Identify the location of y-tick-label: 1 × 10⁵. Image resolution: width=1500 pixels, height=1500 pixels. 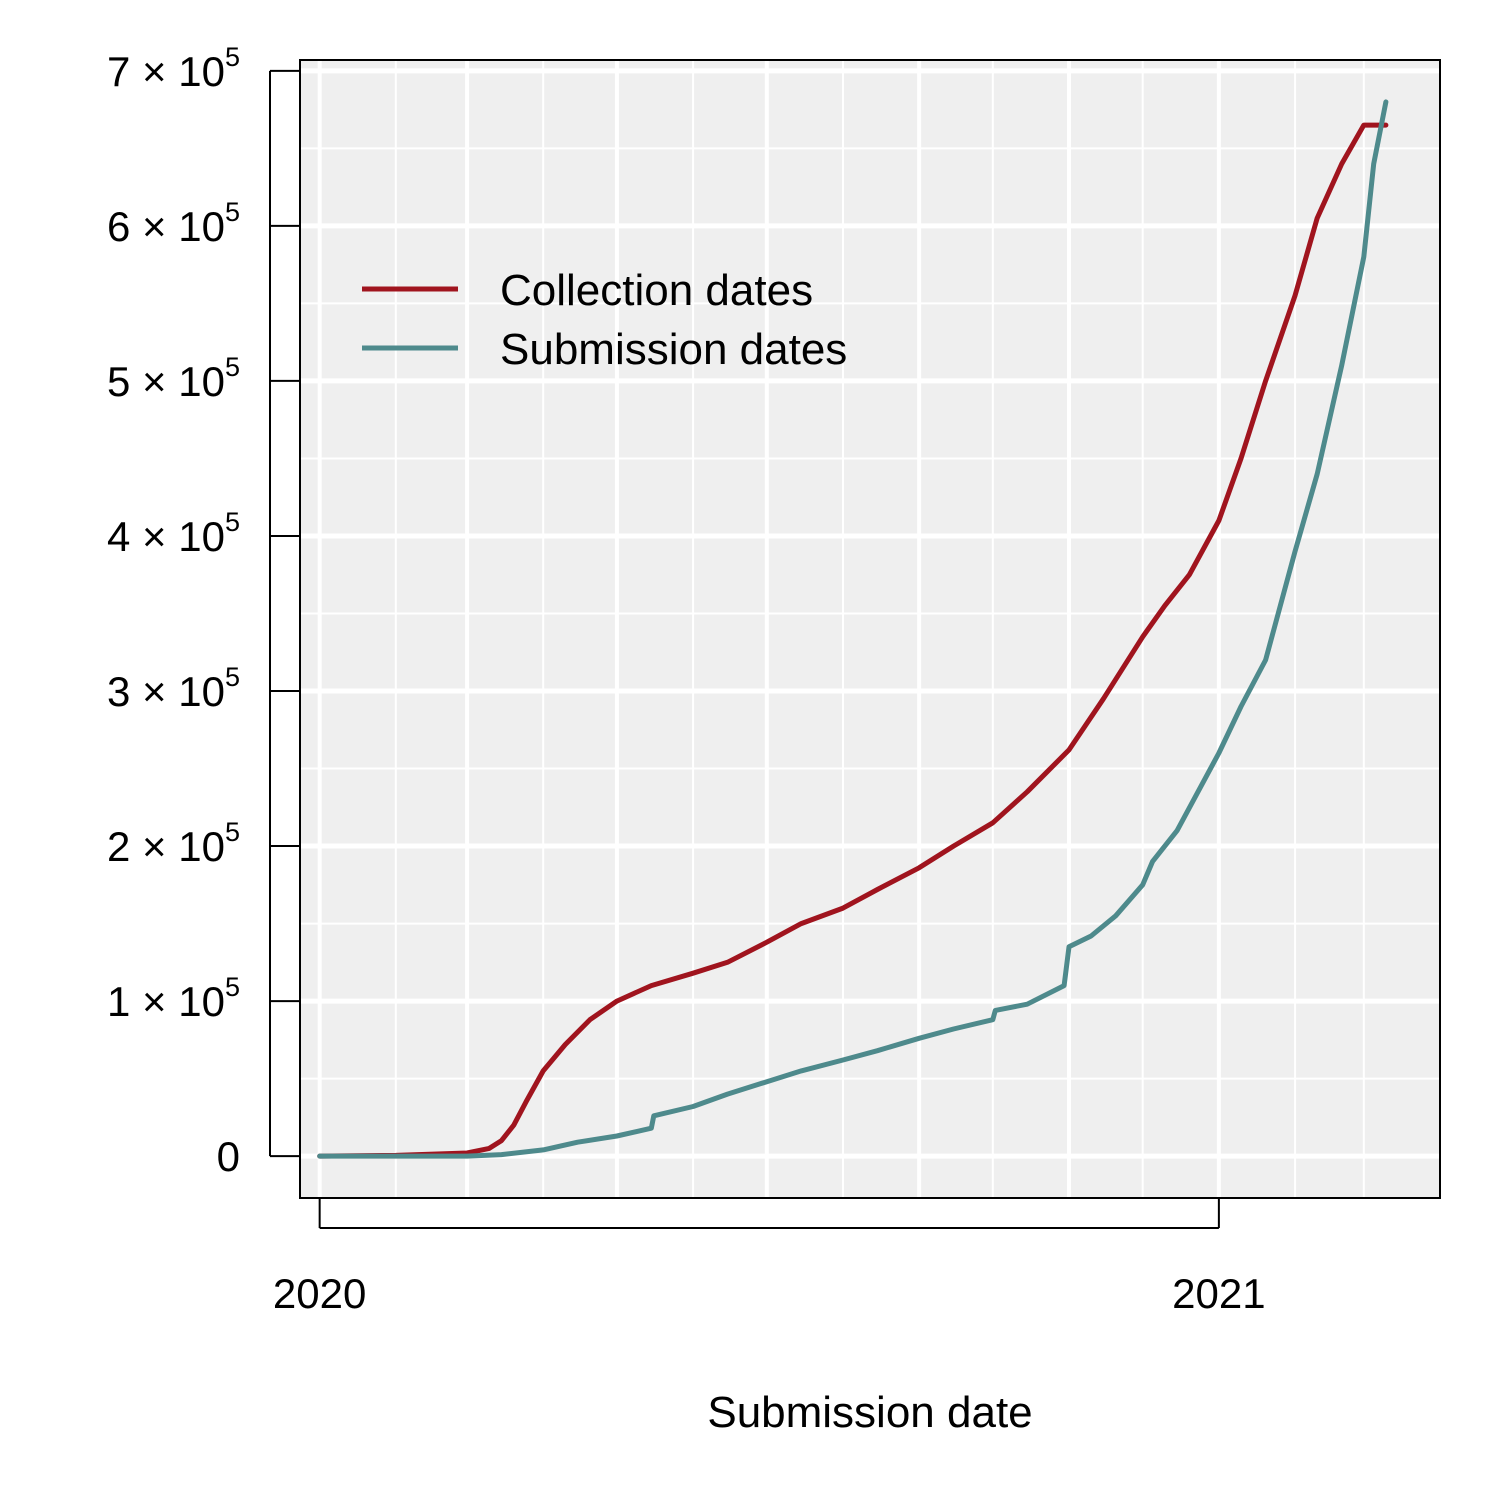
(173, 998).